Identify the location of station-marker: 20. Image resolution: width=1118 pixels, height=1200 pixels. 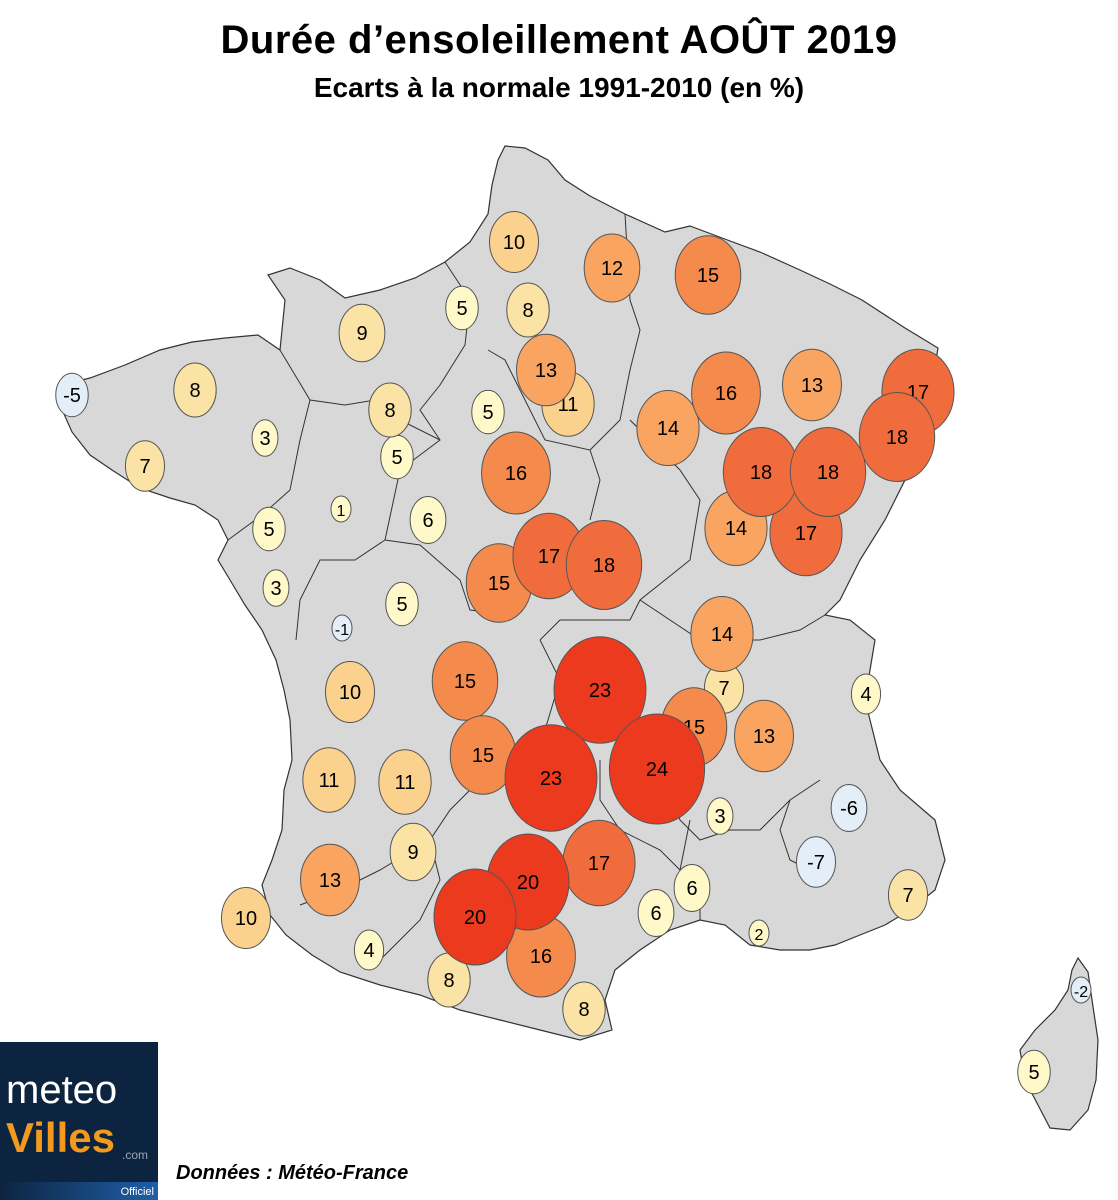
(475, 917).